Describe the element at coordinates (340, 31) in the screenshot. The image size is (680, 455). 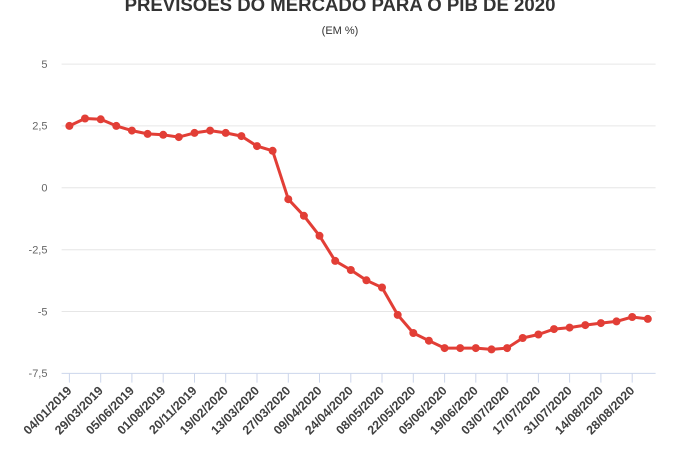
I see `svg-text: (EM %)` at that location.